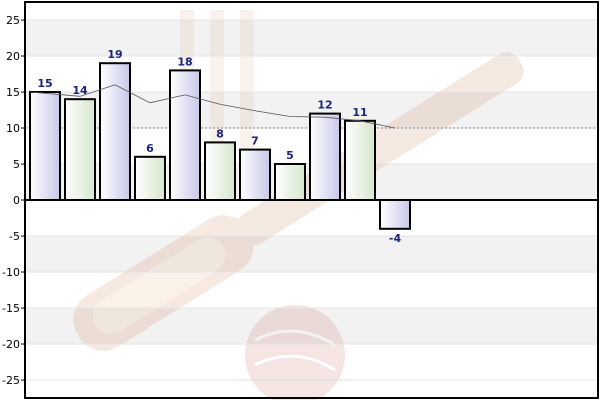 The height and width of the screenshot is (400, 600). What do you see at coordinates (11, 272) in the screenshot?
I see `y-tick-label: -10` at bounding box center [11, 272].